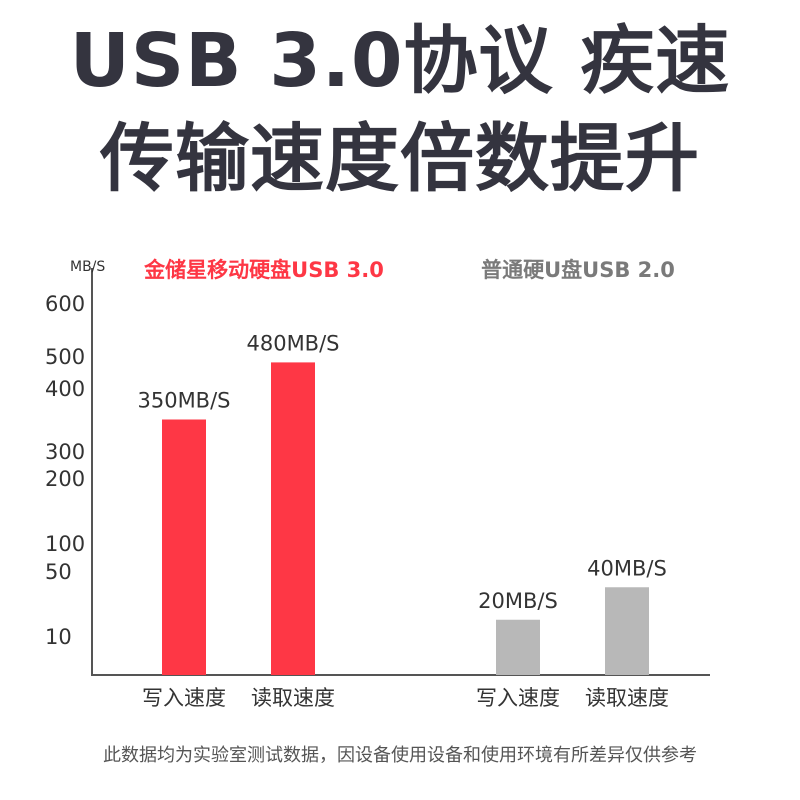 The height and width of the screenshot is (800, 800). What do you see at coordinates (400, 61) in the screenshot?
I see `title-line-1: USB 3.0协议 疾速` at bounding box center [400, 61].